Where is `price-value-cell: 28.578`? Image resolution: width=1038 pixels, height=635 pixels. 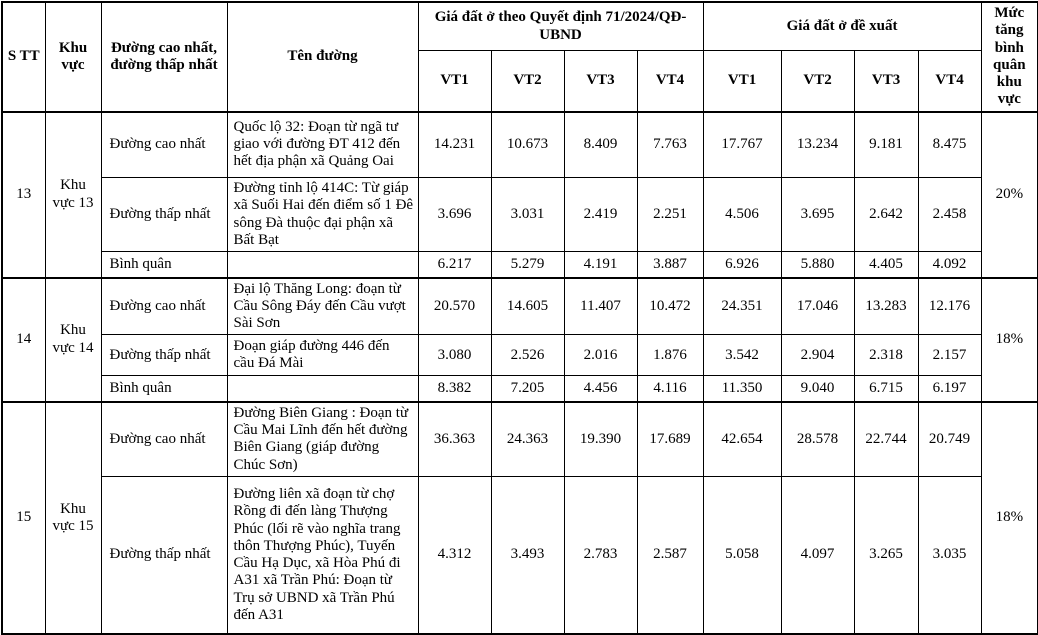
price-value-cell: 28.578 is located at coordinates (817, 438).